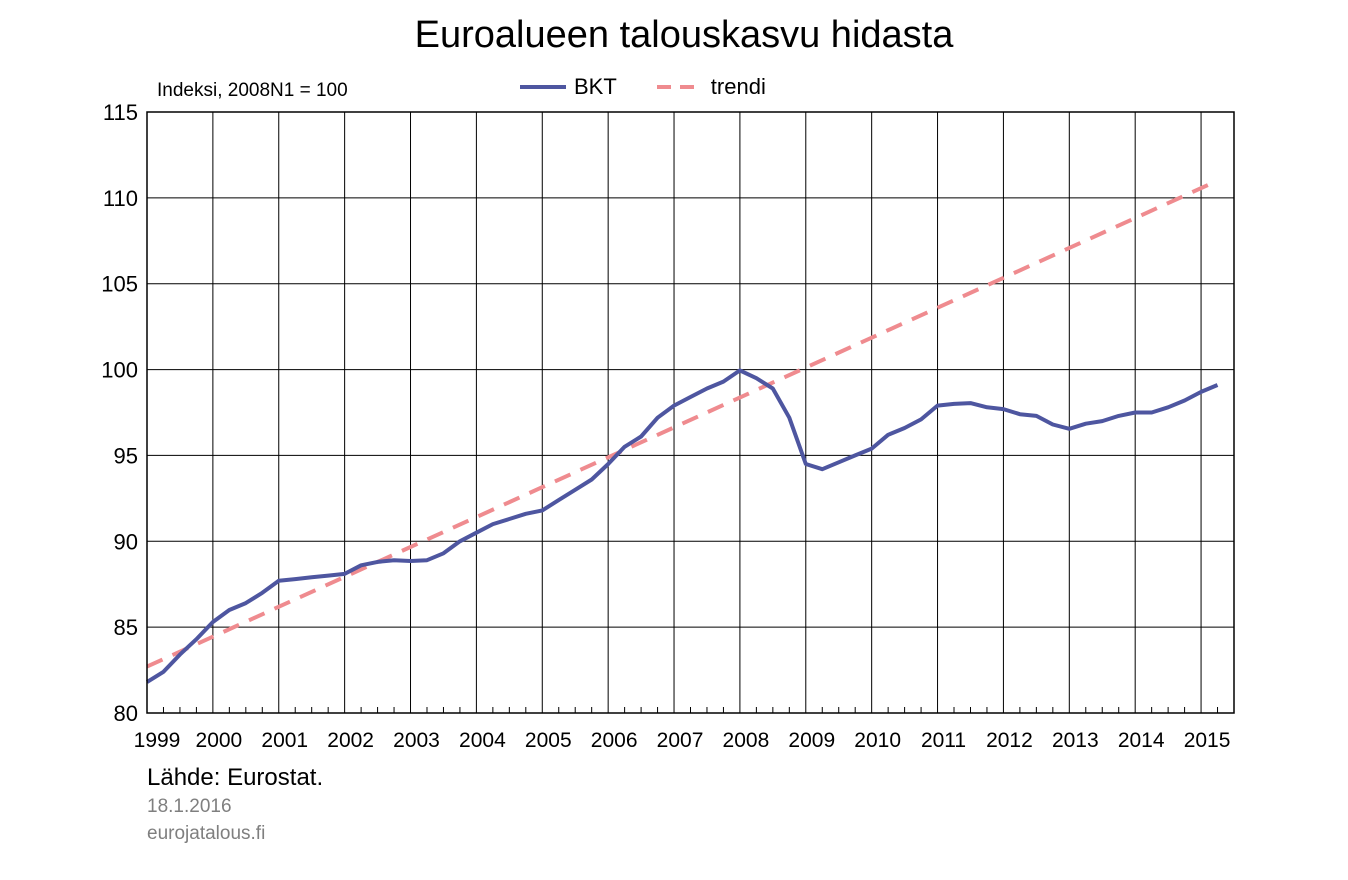 Image resolution: width=1348 pixels, height=880 pixels. What do you see at coordinates (738, 86) in the screenshot?
I see `legend-label-trendi: trendi` at bounding box center [738, 86].